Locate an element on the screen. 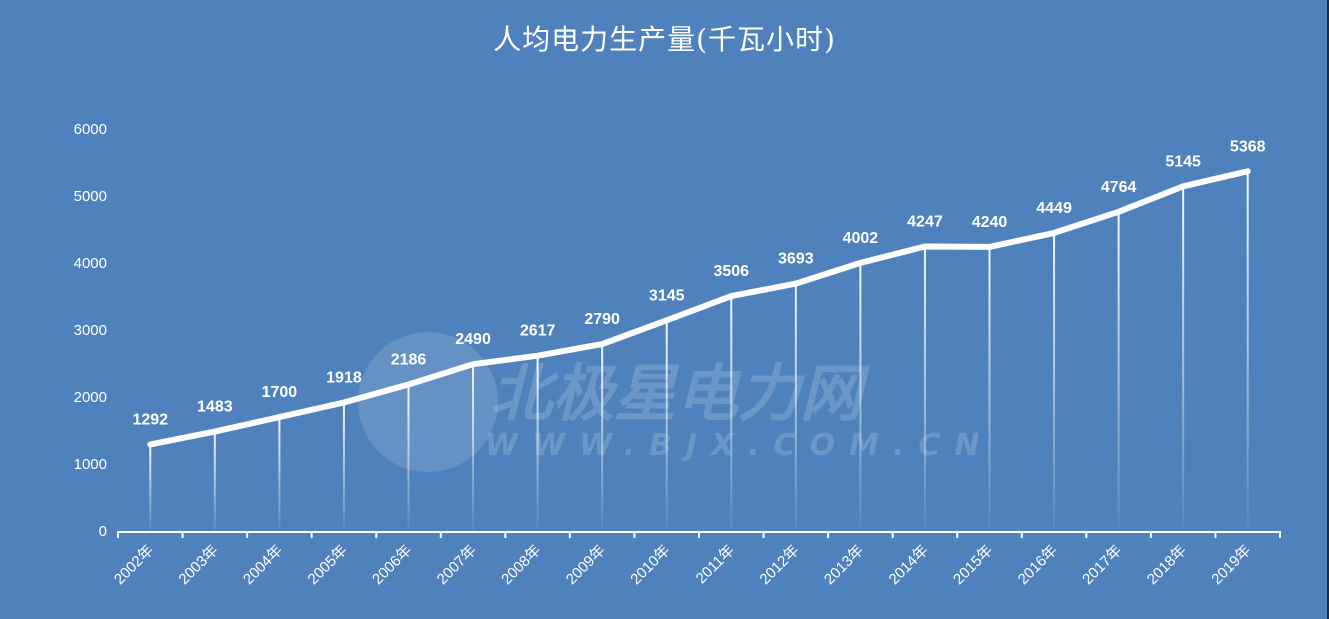 This screenshot has height=619, width=1329. data-label: 2617 is located at coordinates (538, 331).